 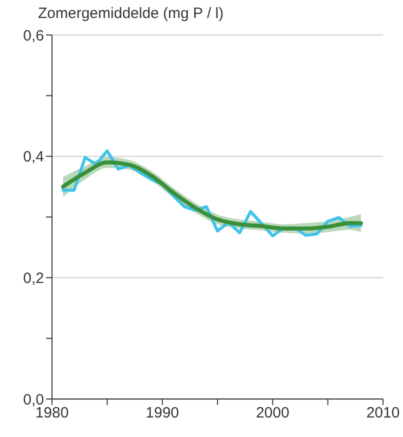 What do you see at coordinates (383, 413) in the screenshot?
I see `x-tick-label: 2010` at bounding box center [383, 413].